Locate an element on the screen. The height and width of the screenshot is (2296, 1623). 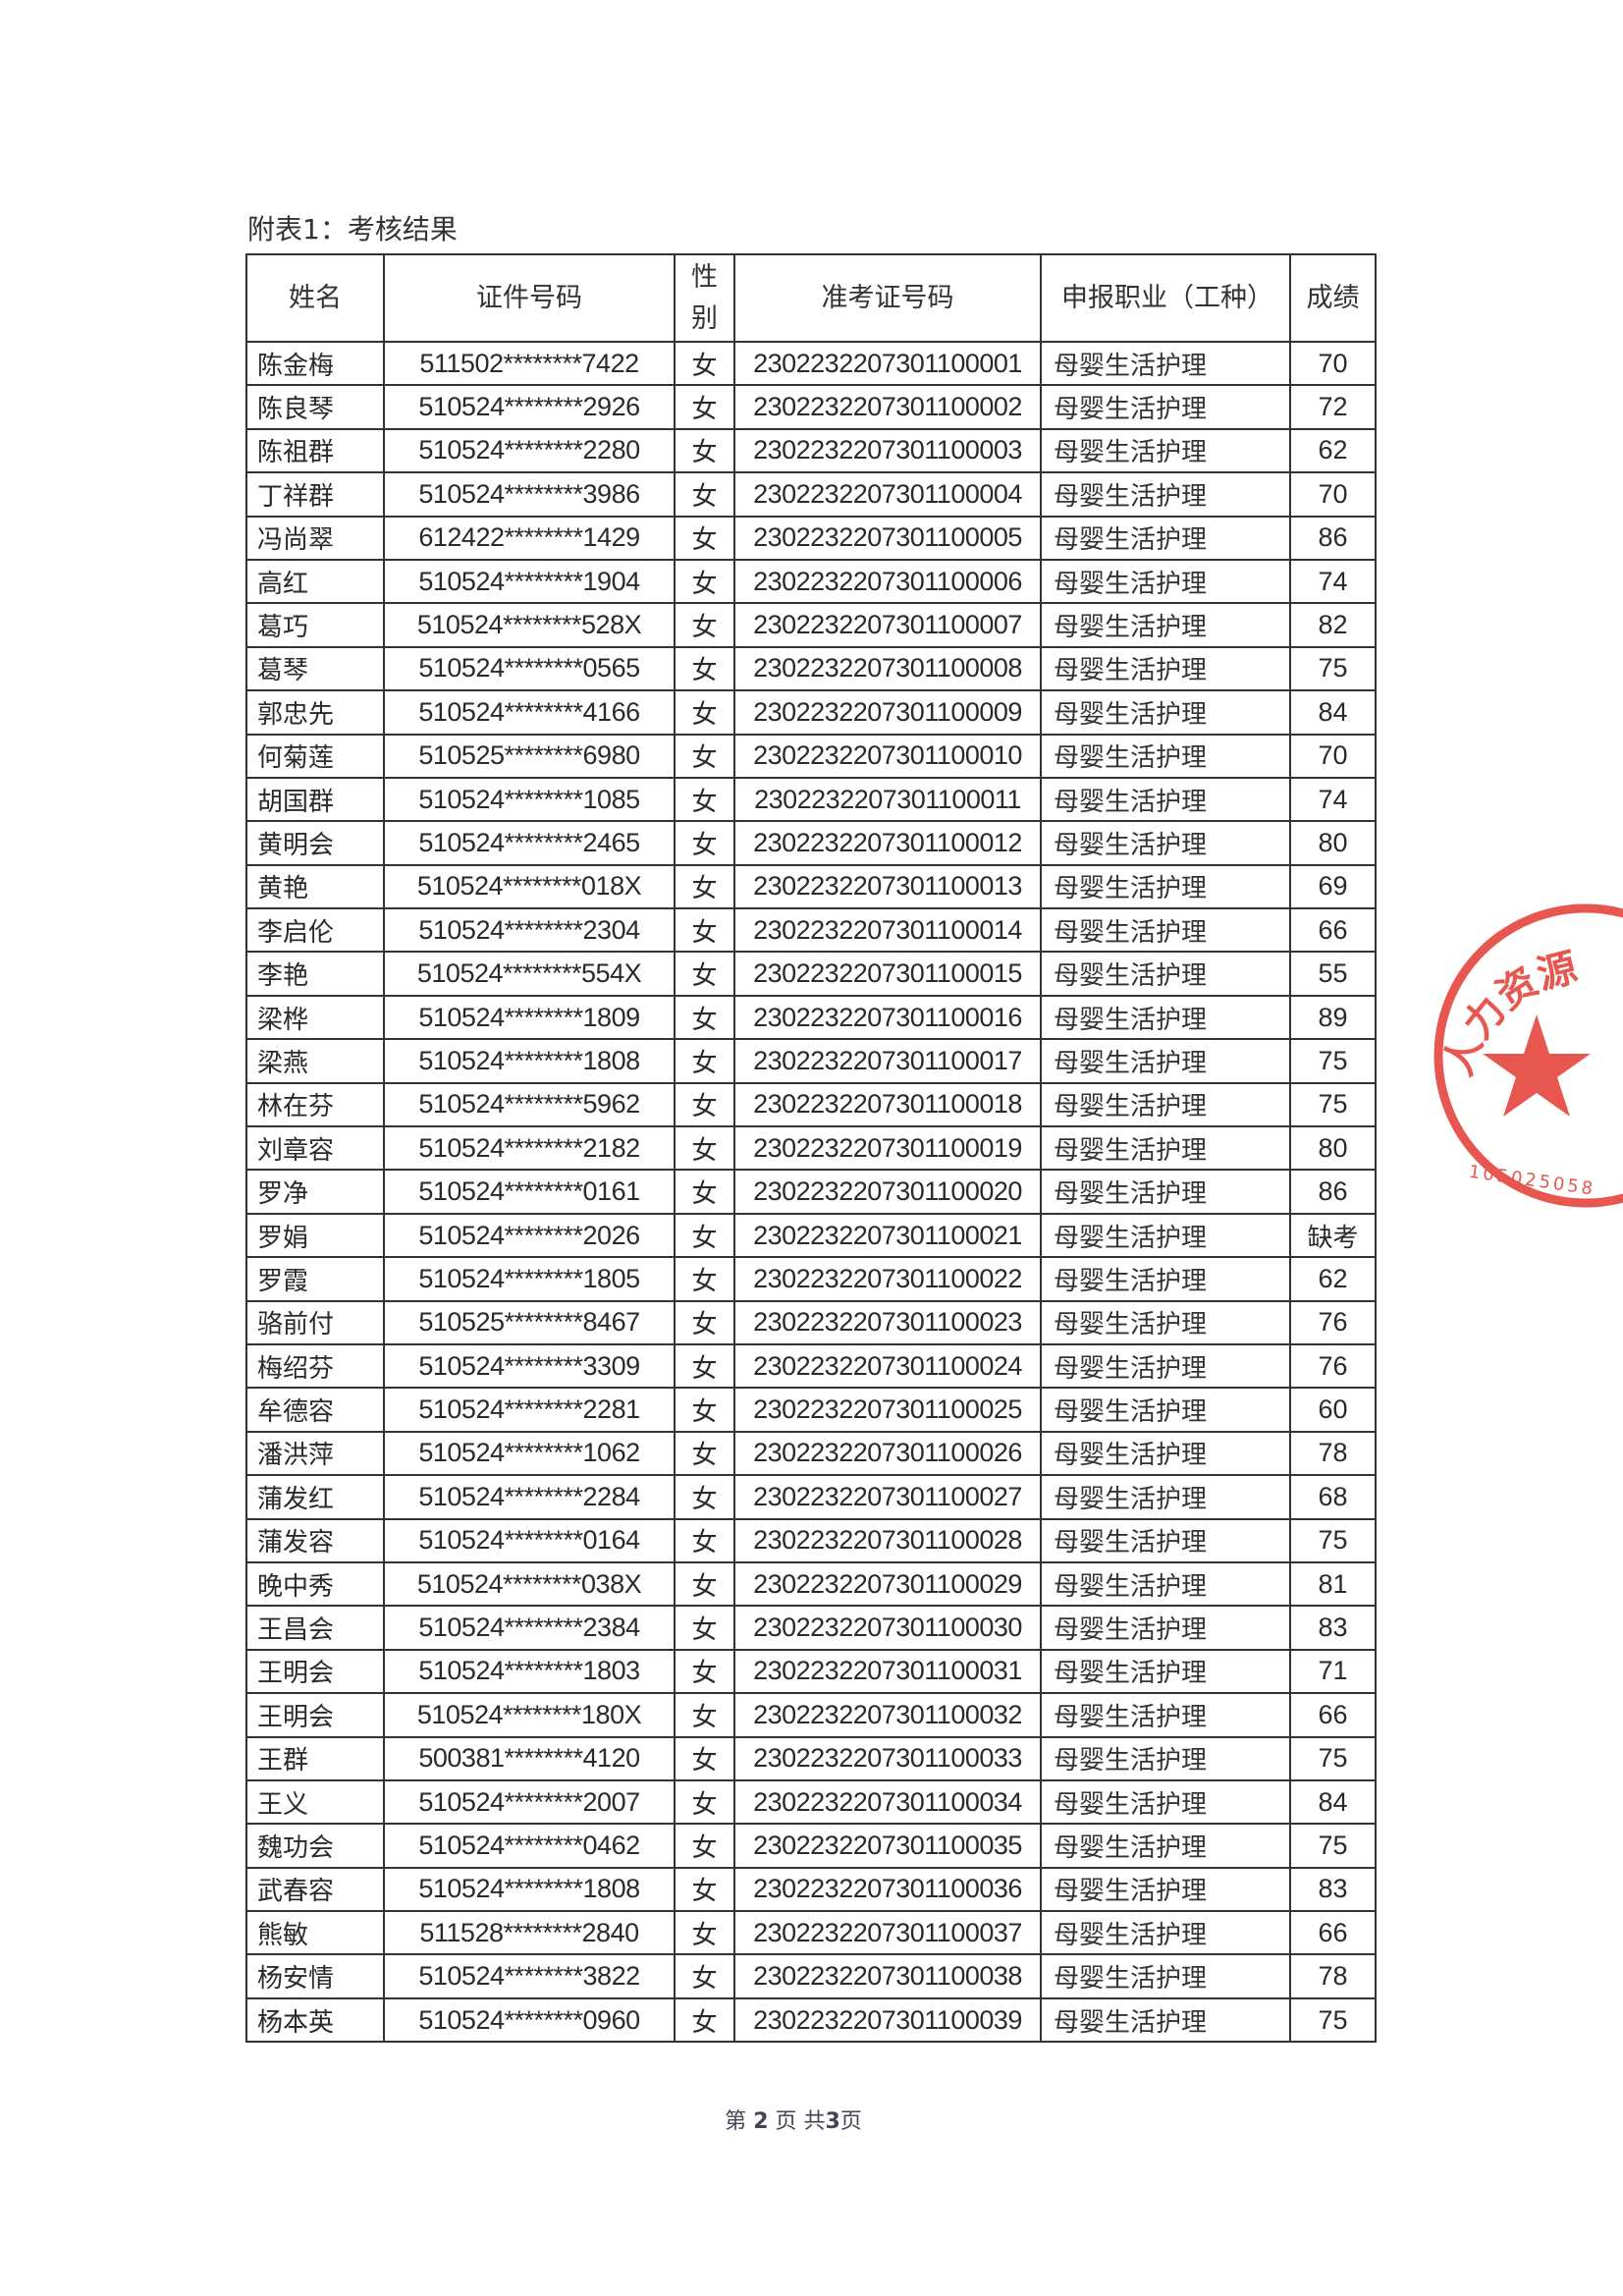
cell-id-number: 510524********2026 is located at coordinates (530, 1235).